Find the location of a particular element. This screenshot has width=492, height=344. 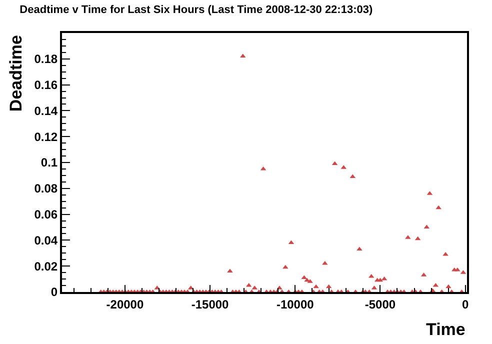

y-tick-label: 0.16 is located at coordinates (46, 85).